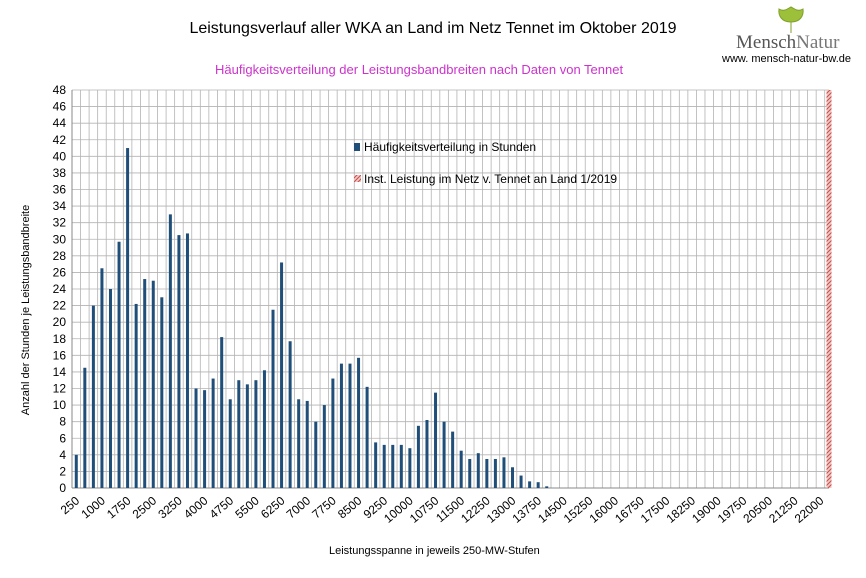 This screenshot has width=866, height=578. I want to click on y-tick-label: 20, so click(60, 322).